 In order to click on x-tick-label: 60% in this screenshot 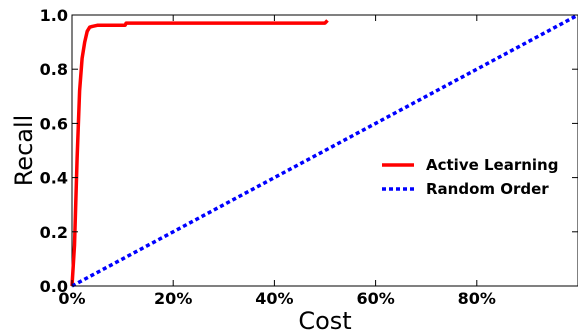, I will do `click(375, 298)`.